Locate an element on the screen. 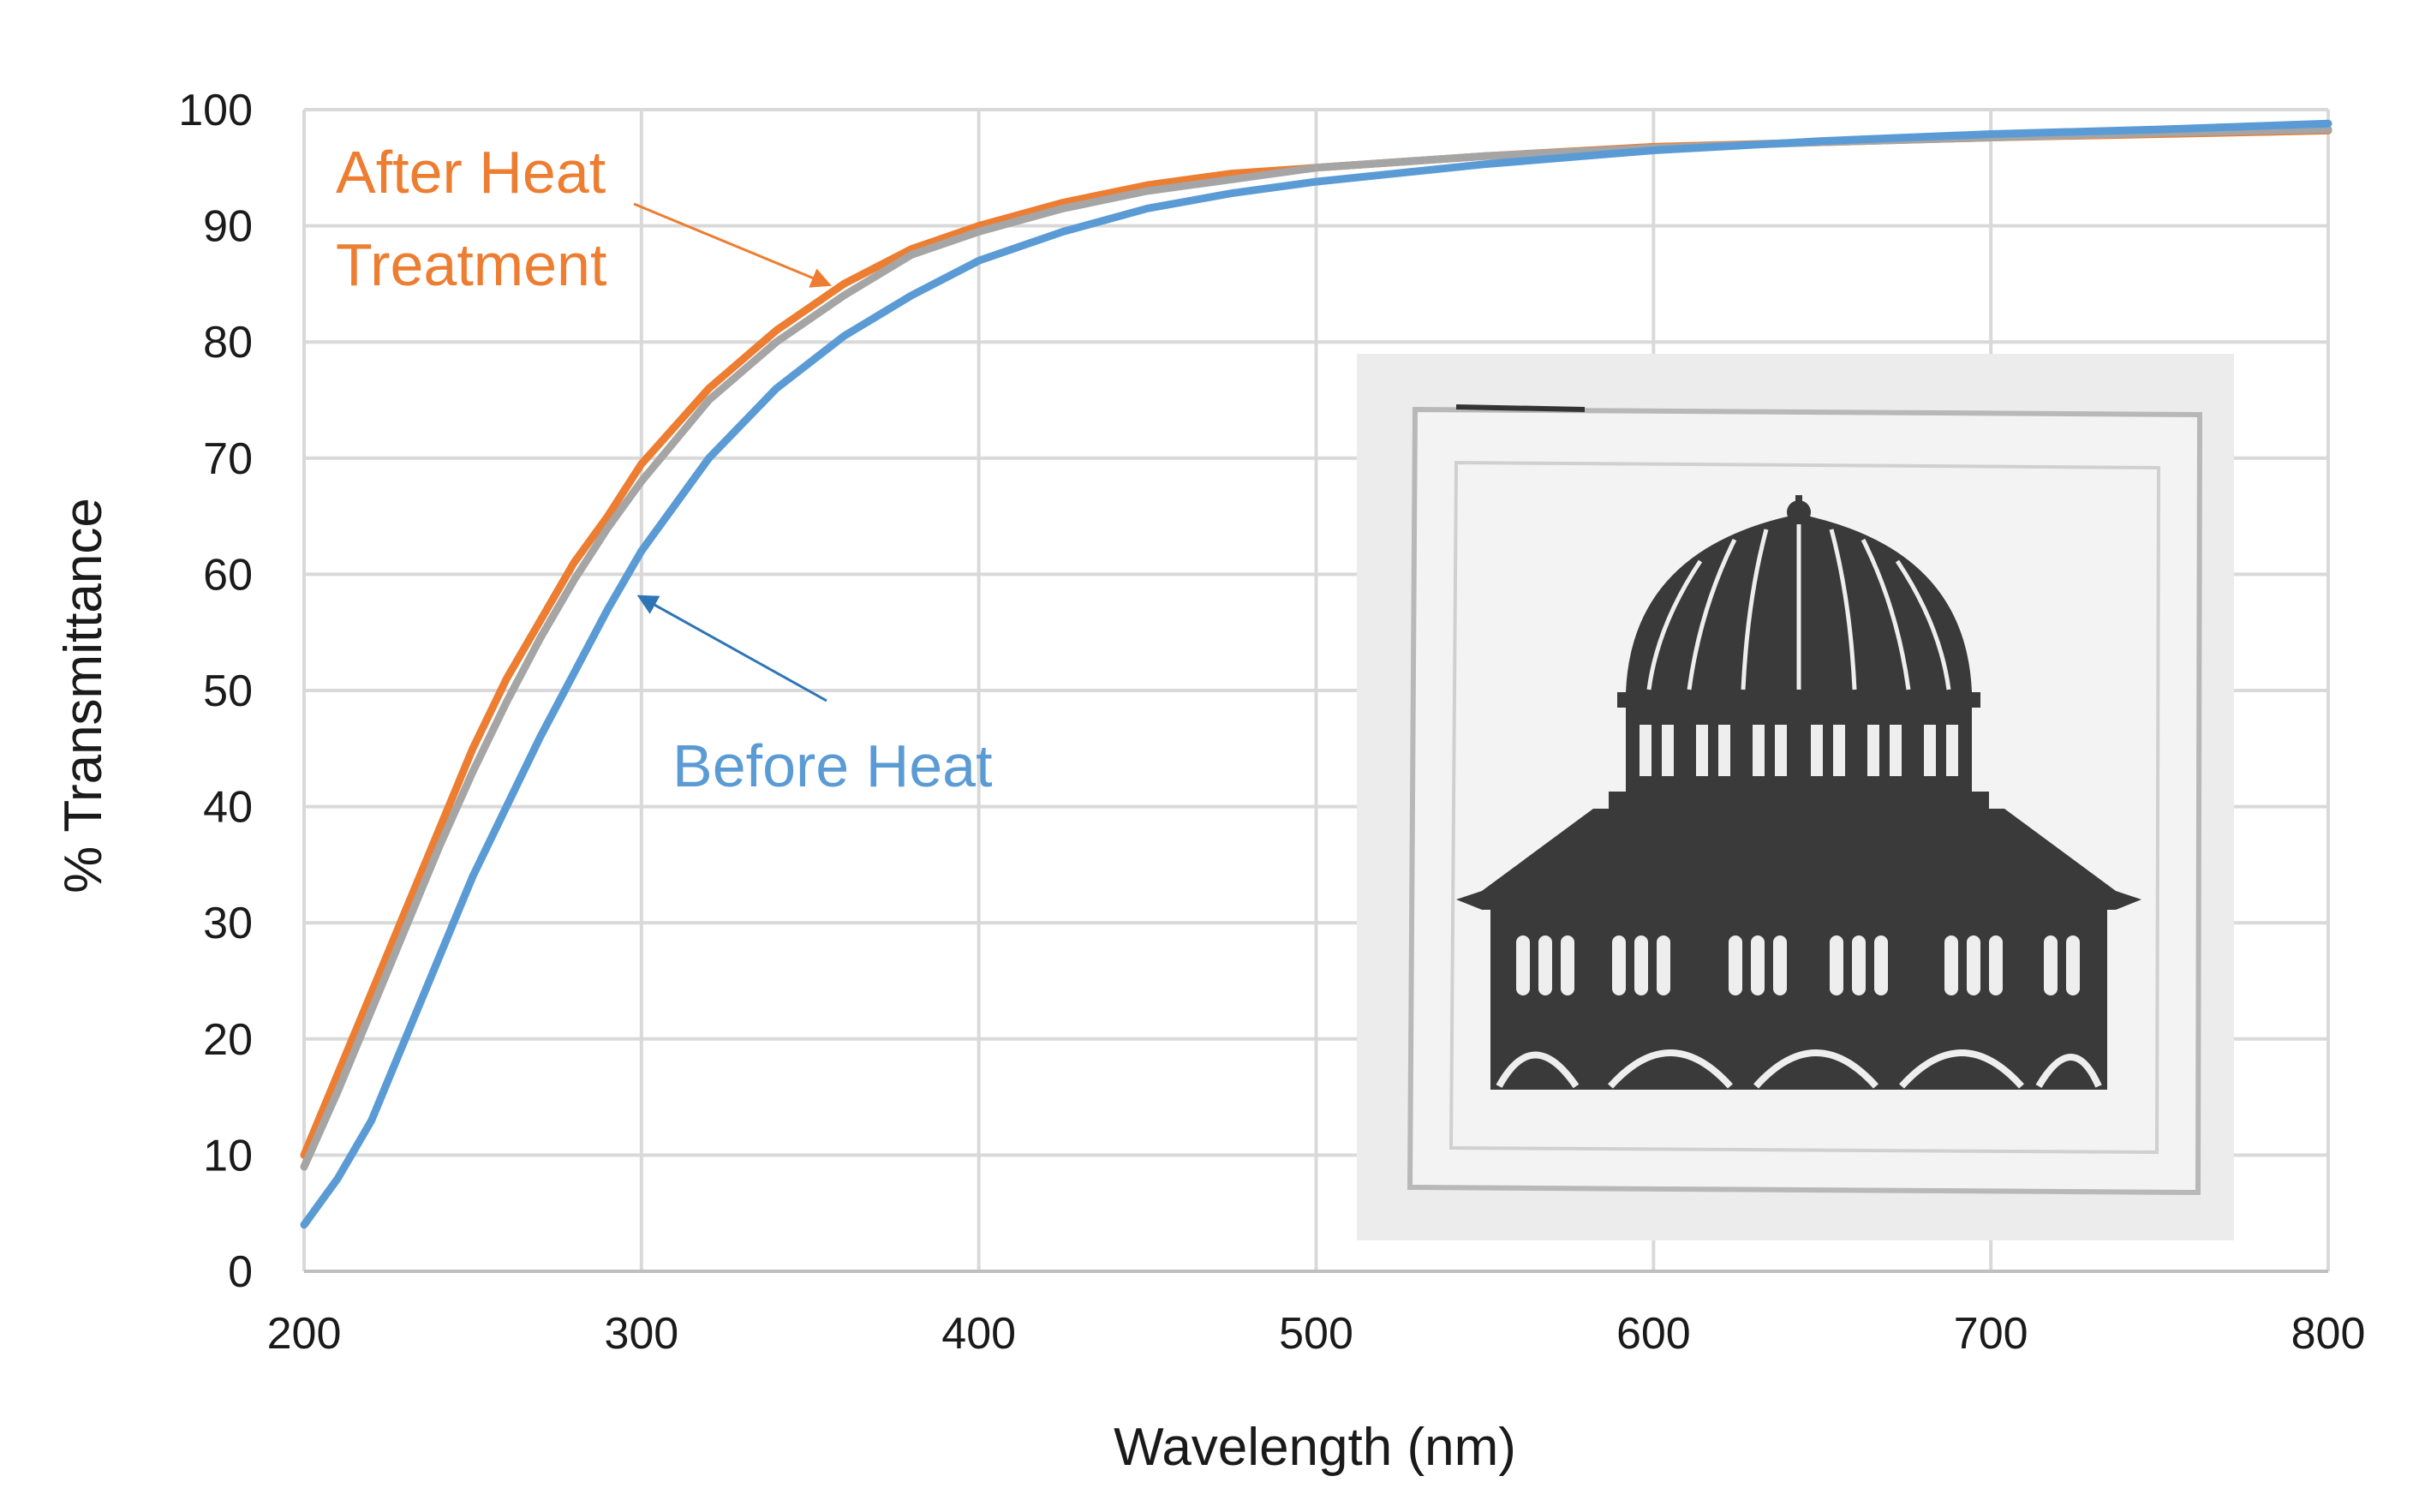 This screenshot has height=1512, width=2431. x-tick-label: 200 is located at coordinates (304, 1334).